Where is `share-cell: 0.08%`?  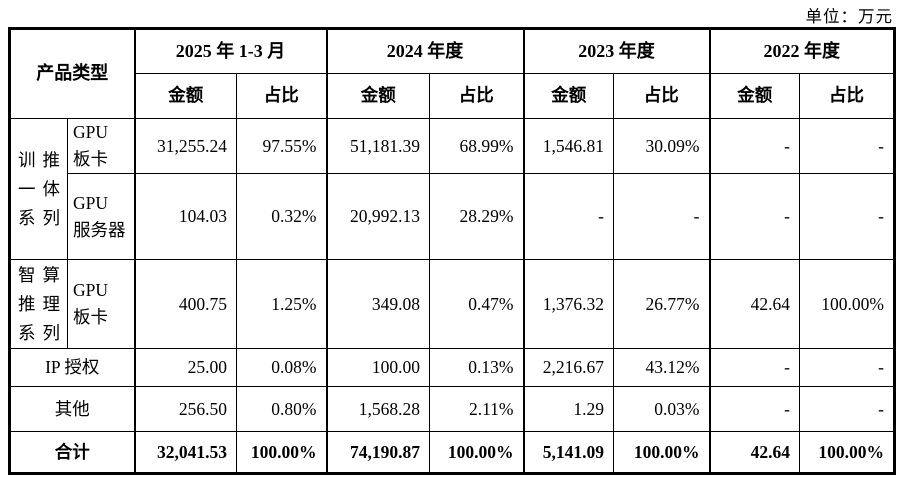
share-cell: 0.08% is located at coordinates (281, 368).